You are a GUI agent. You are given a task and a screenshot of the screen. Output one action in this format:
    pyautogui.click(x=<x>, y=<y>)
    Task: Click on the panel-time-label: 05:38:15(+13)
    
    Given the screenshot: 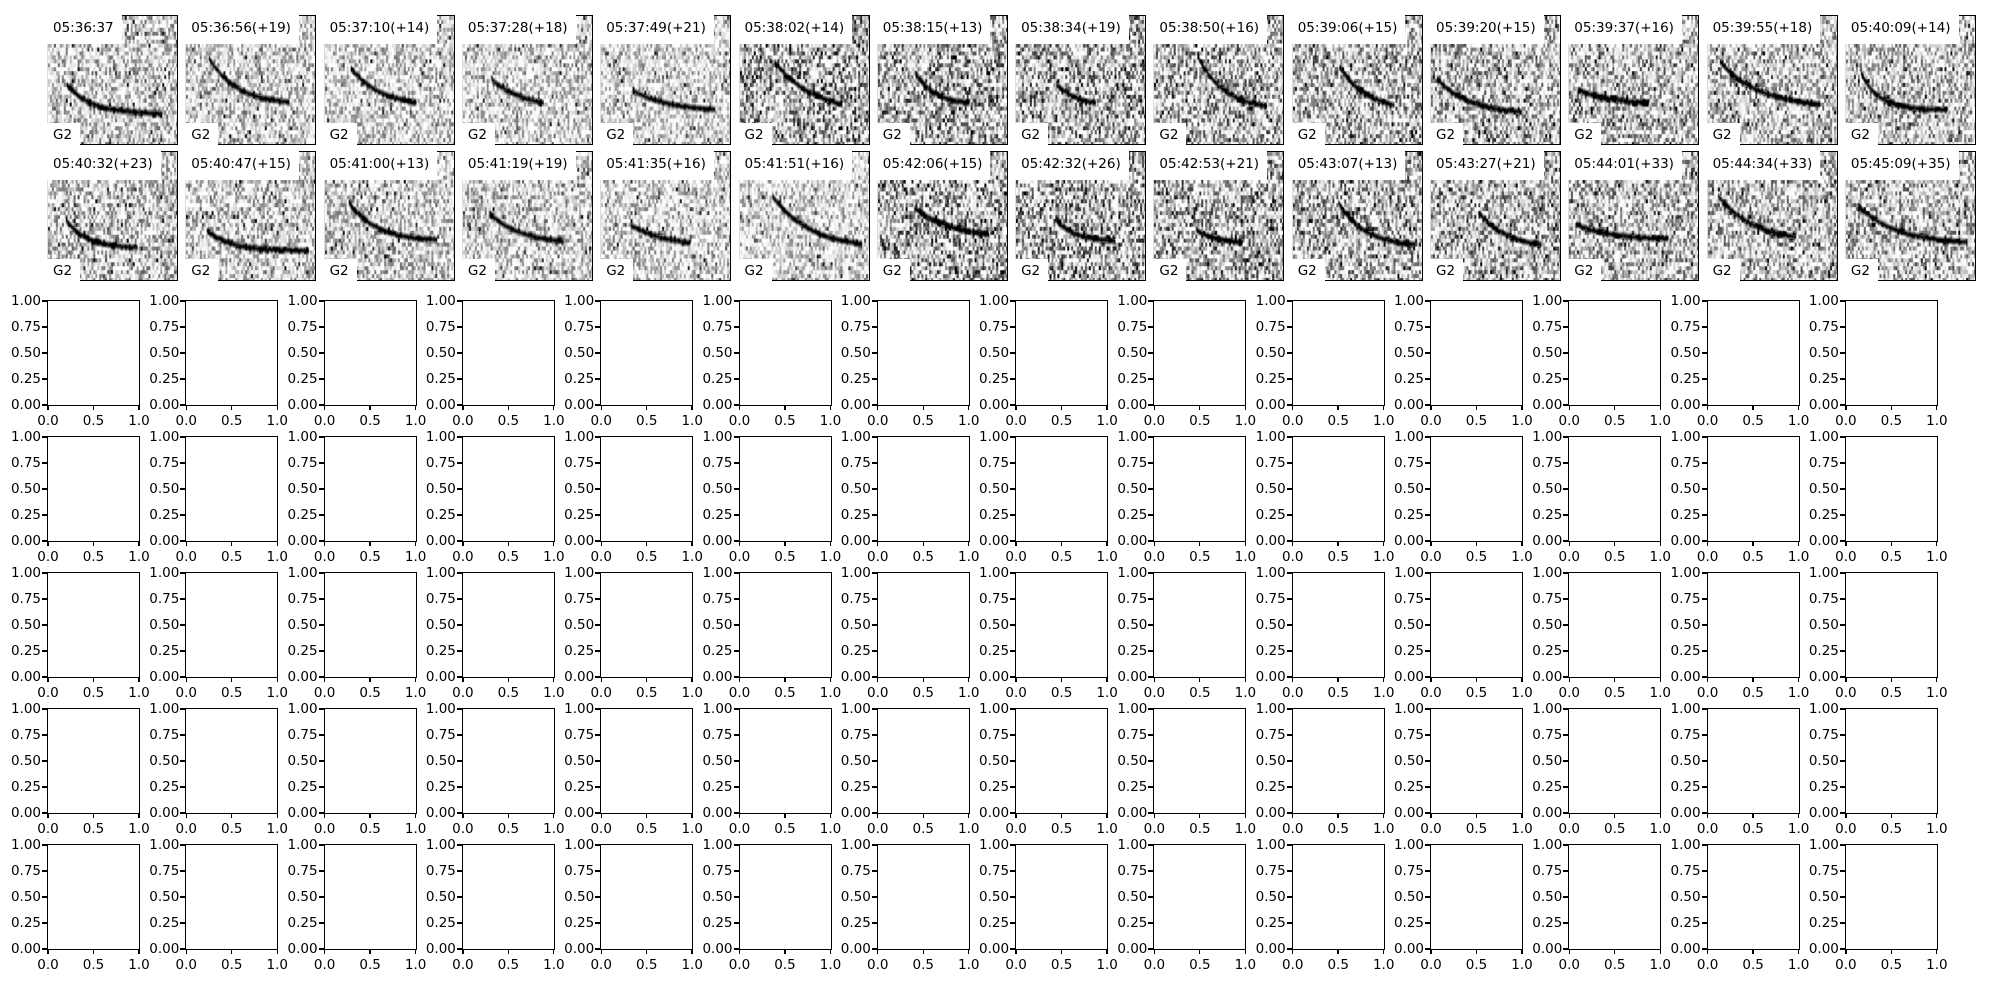 What is the action you would take?
    pyautogui.click(x=933, y=29)
    